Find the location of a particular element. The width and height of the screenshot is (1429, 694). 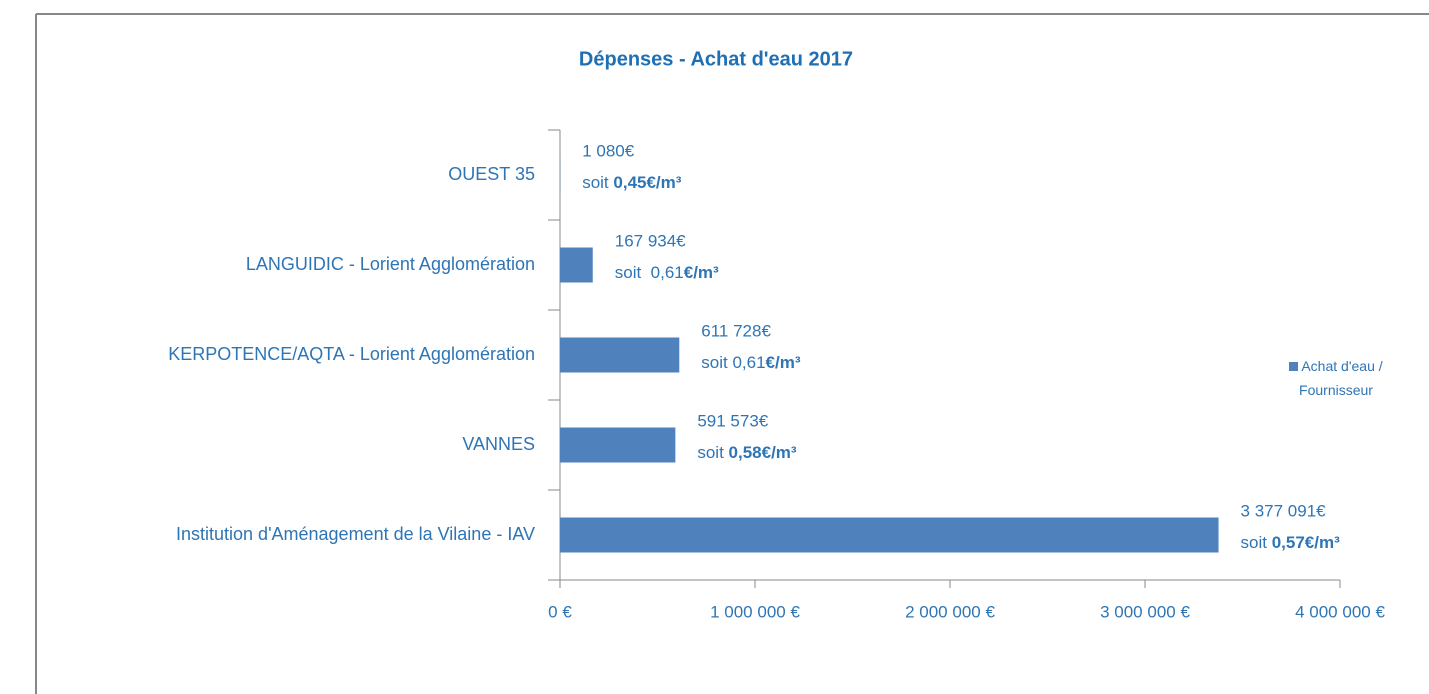

y-tick-label: KERPOTENCE/AQTA - Lorient Agglomération is located at coordinates (351, 354).